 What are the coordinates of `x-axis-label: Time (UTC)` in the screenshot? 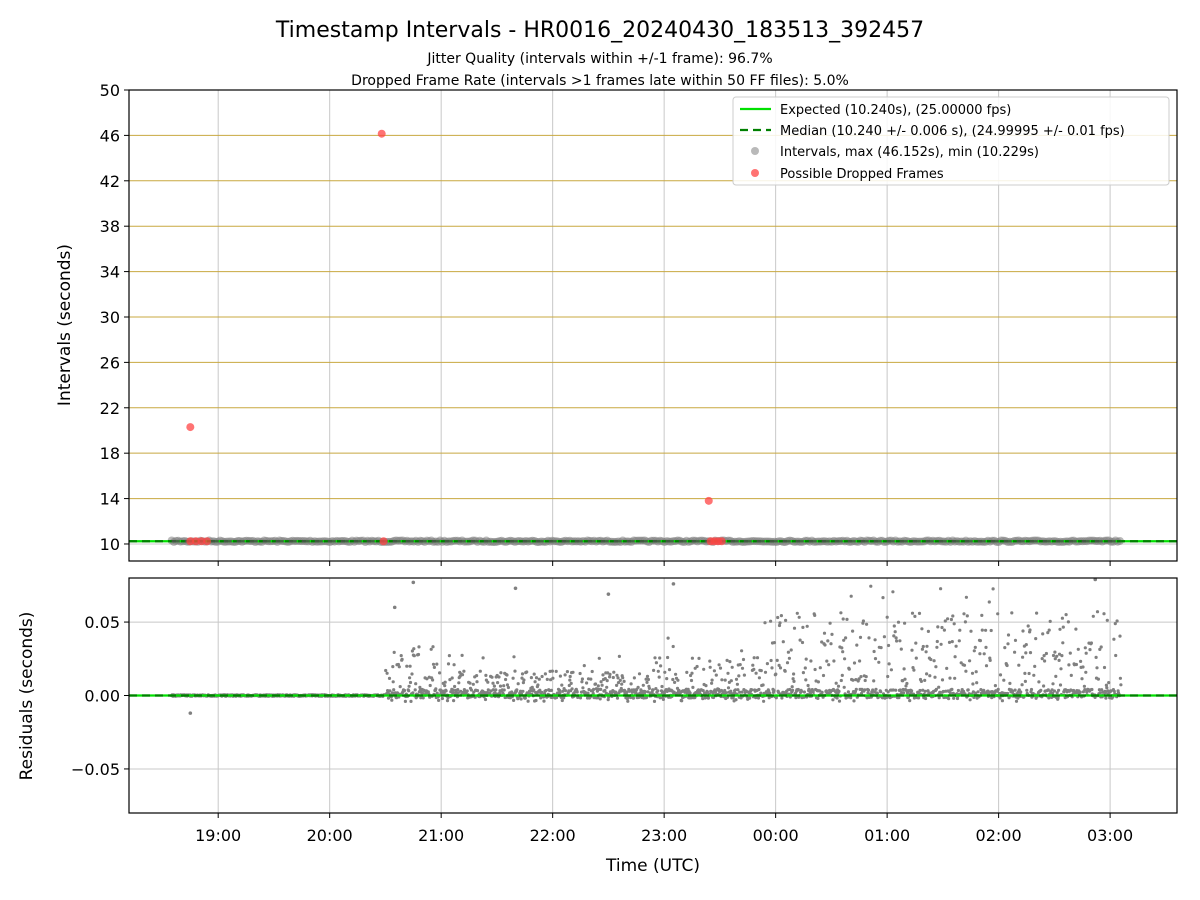 It's located at (652, 866).